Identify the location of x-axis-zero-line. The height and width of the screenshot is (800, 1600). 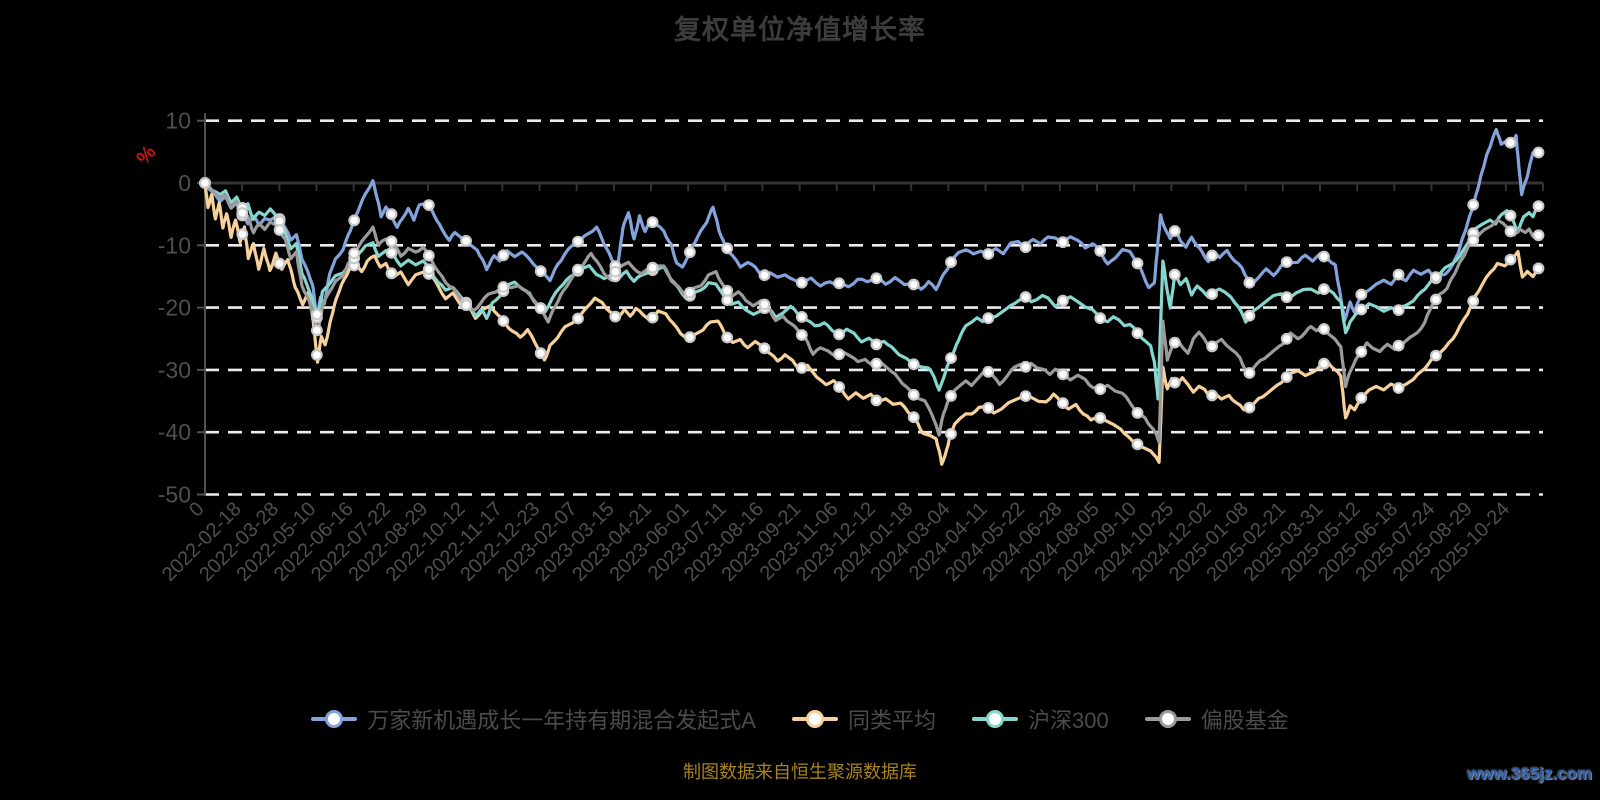
(874, 186).